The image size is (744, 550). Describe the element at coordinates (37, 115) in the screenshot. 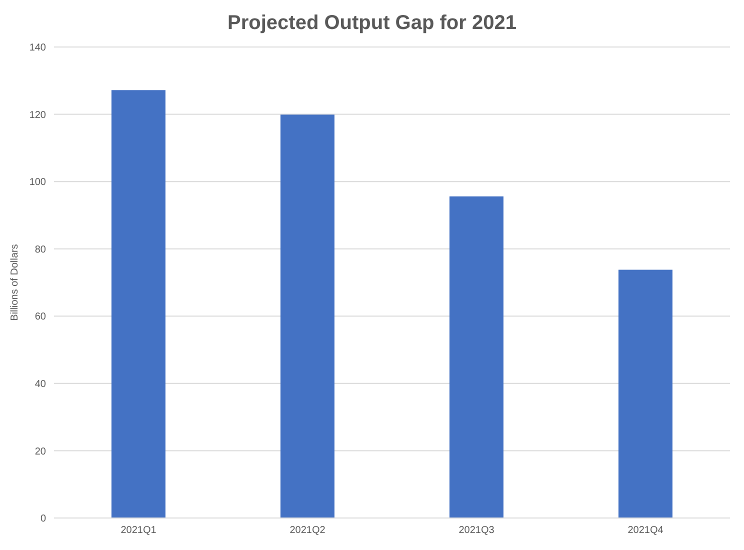

I see `y-tick-label: 120` at that location.